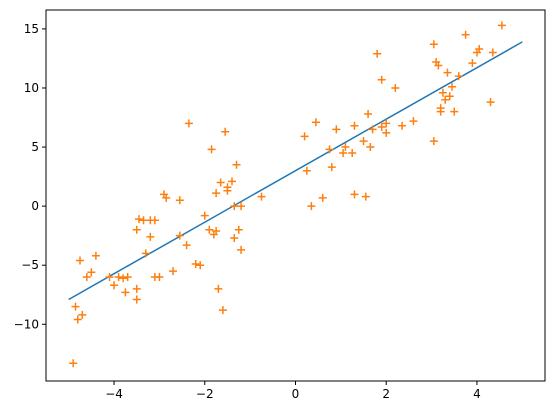 The width and height of the screenshot is (555, 413). I want to click on y-axis: −10 −5 0 5 10 15, so click(30, 176).